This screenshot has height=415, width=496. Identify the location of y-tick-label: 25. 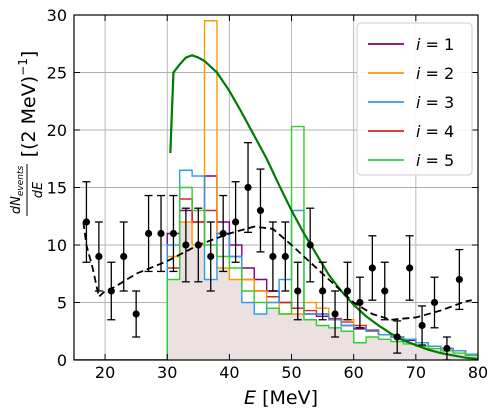
(57, 73).